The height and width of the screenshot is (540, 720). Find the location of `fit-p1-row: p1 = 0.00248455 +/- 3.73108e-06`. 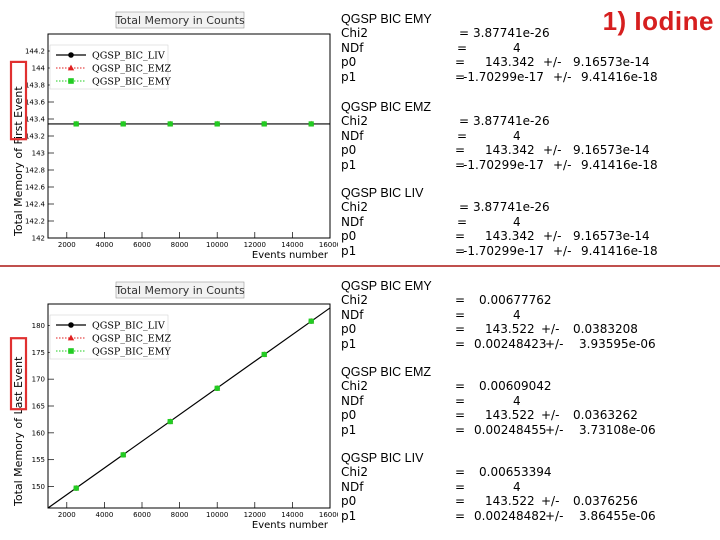

fit-p1-row: p1 = 0.00248455 +/- 3.73108e-06 is located at coordinates (526, 430).